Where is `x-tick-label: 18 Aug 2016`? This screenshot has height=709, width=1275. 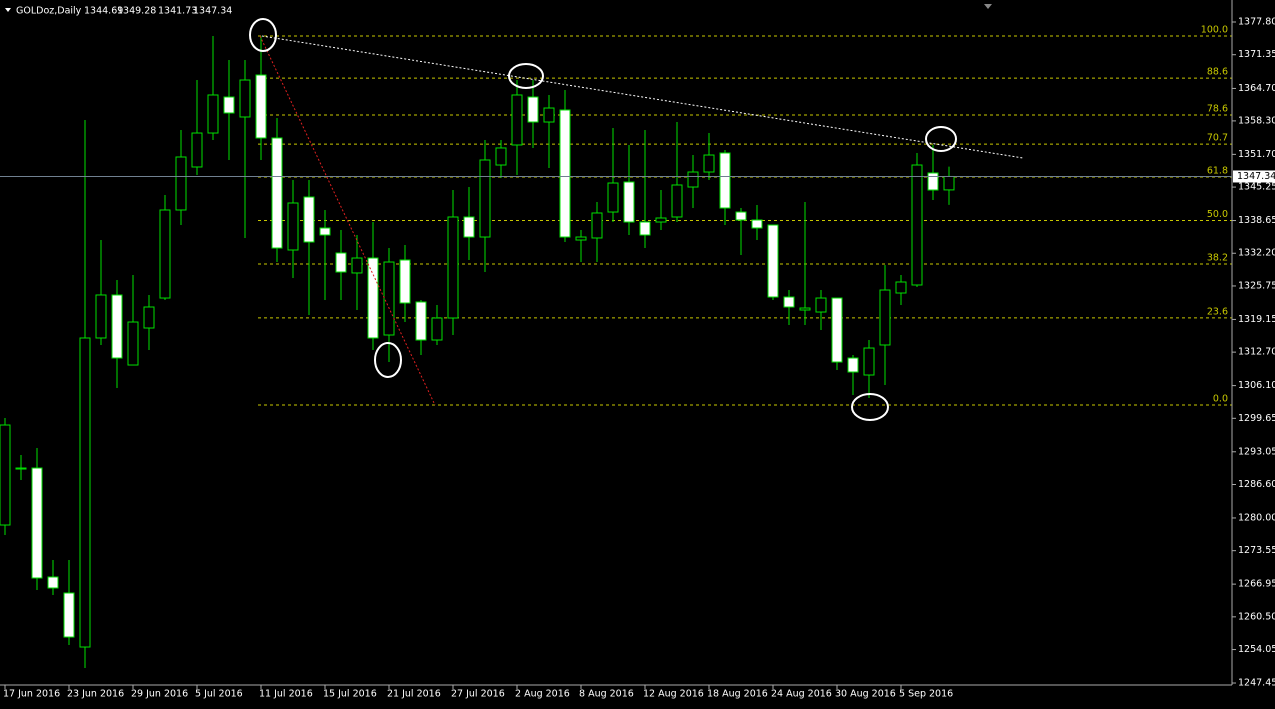 x-tick-label: 18 Aug 2016 is located at coordinates (737, 694).